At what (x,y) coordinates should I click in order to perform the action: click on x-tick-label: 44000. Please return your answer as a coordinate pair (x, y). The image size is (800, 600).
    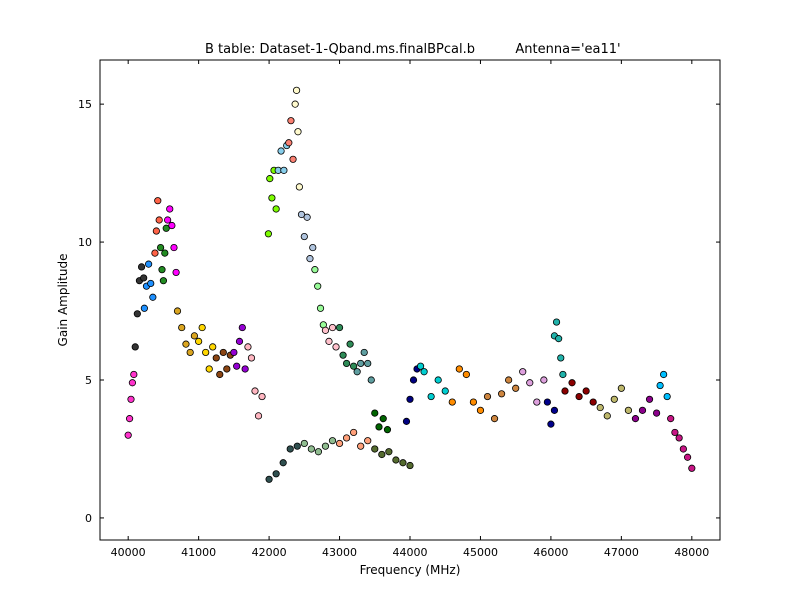
    Looking at the image, I should click on (410, 552).